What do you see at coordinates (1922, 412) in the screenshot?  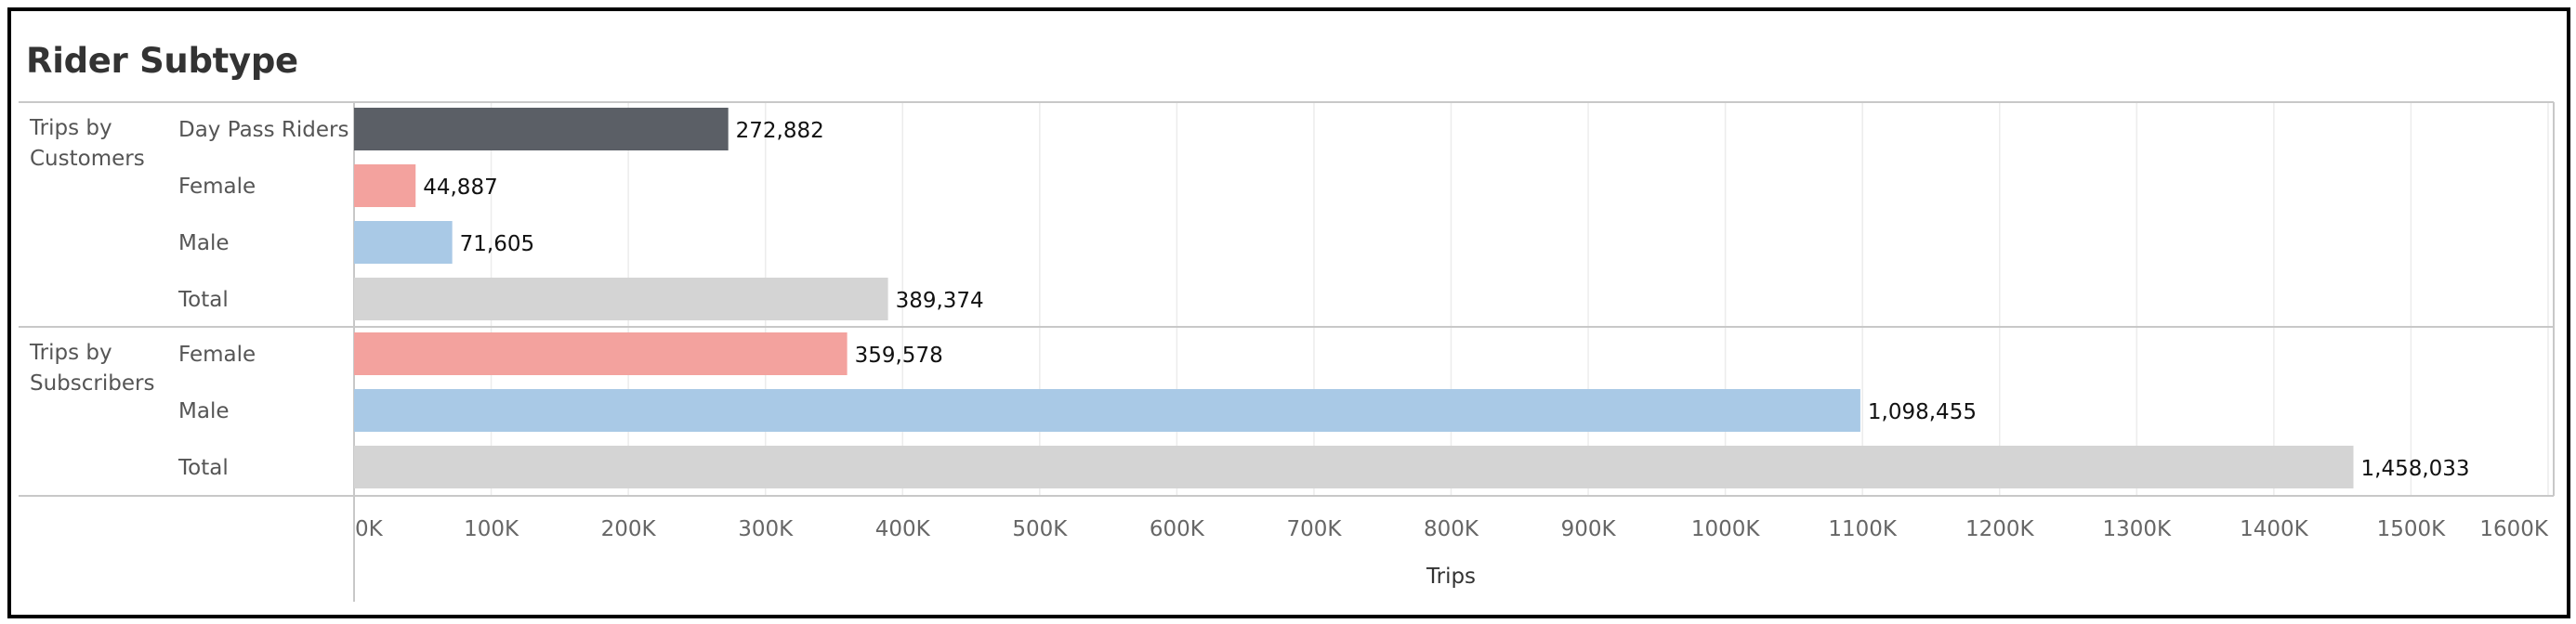 I see `data-label: 1,098,455` at bounding box center [1922, 412].